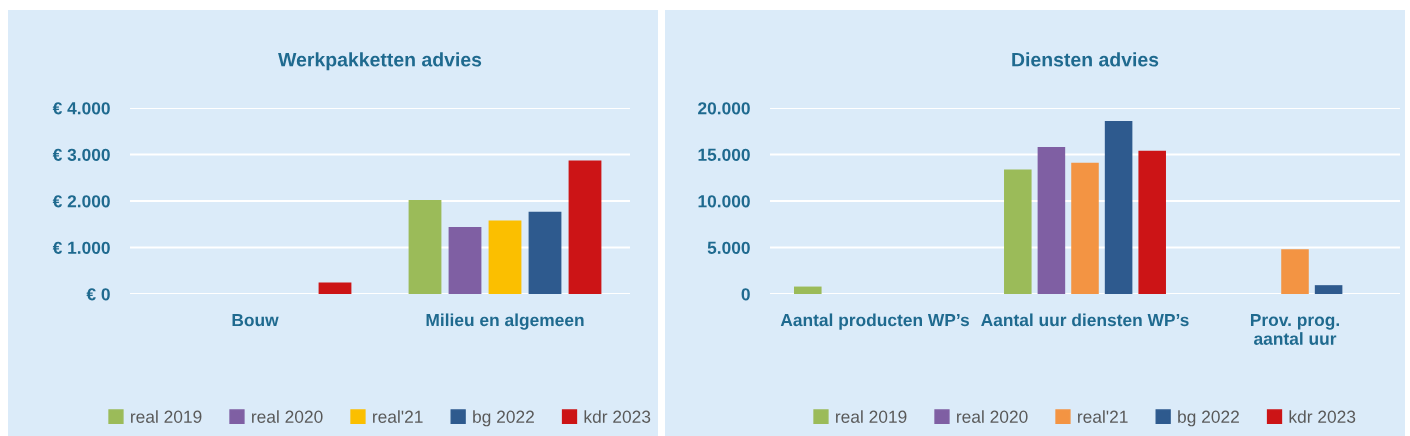  What do you see at coordinates (380, 61) in the screenshot?
I see `chart-title: Werkpakketten advies` at bounding box center [380, 61].